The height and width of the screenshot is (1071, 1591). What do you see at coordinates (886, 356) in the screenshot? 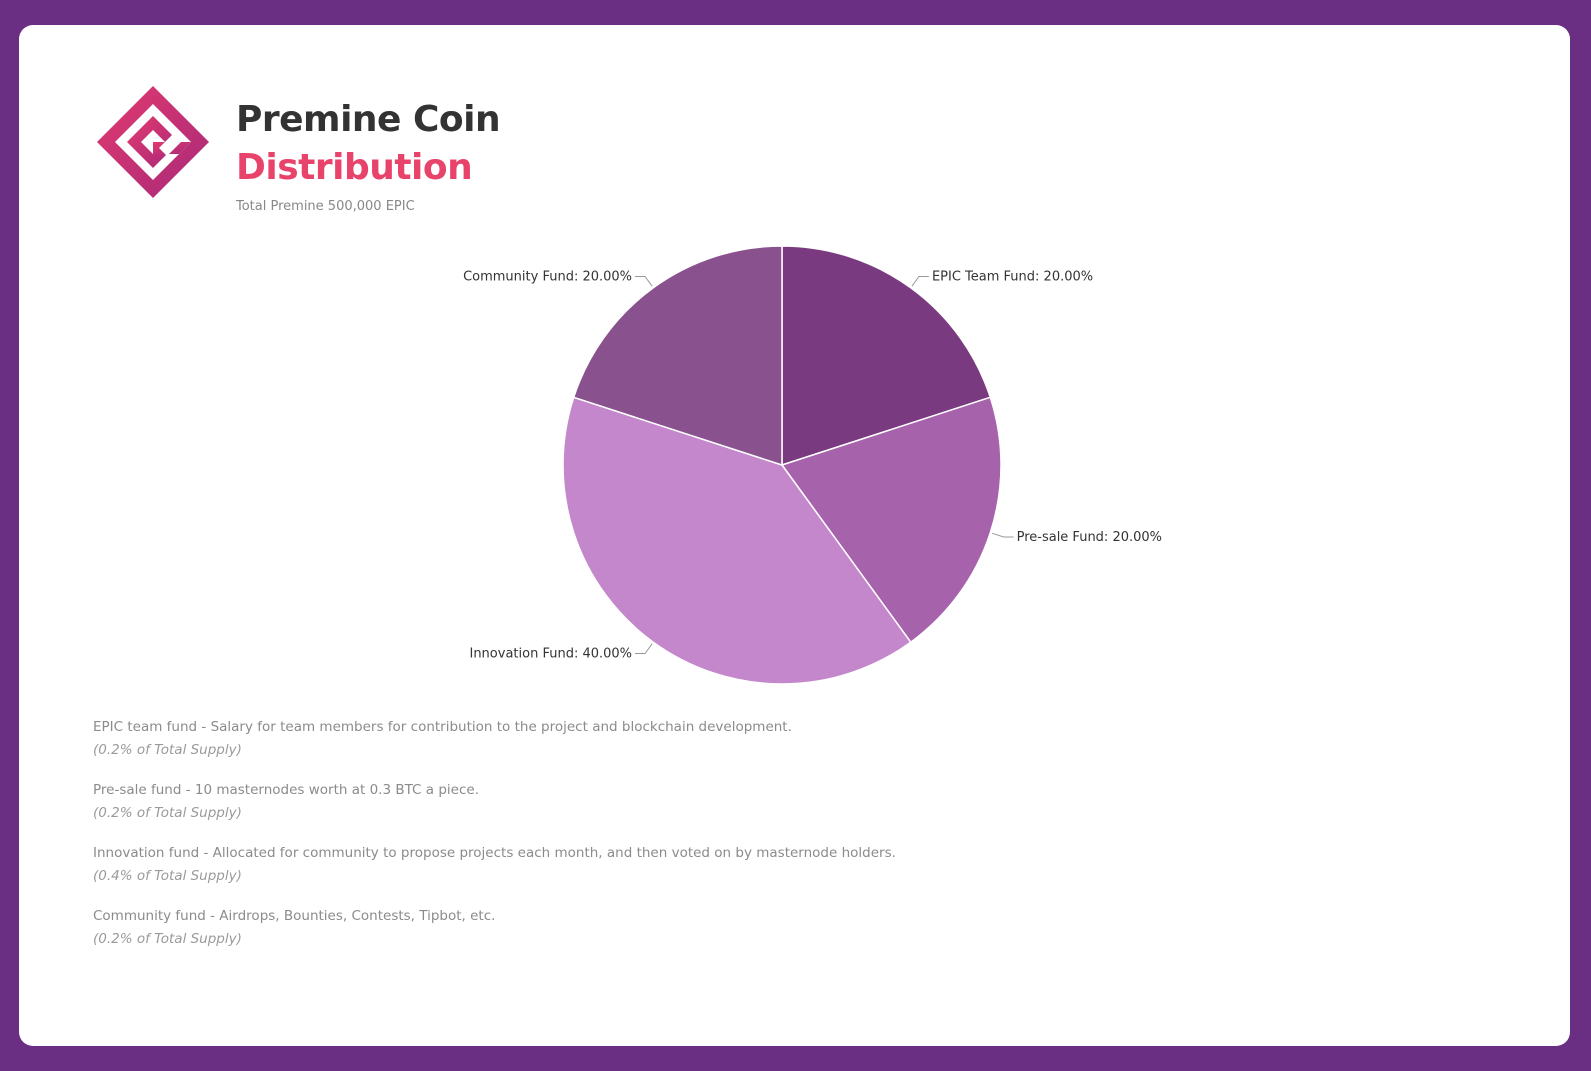
I see `pie-slice-epic-team-fund` at bounding box center [886, 356].